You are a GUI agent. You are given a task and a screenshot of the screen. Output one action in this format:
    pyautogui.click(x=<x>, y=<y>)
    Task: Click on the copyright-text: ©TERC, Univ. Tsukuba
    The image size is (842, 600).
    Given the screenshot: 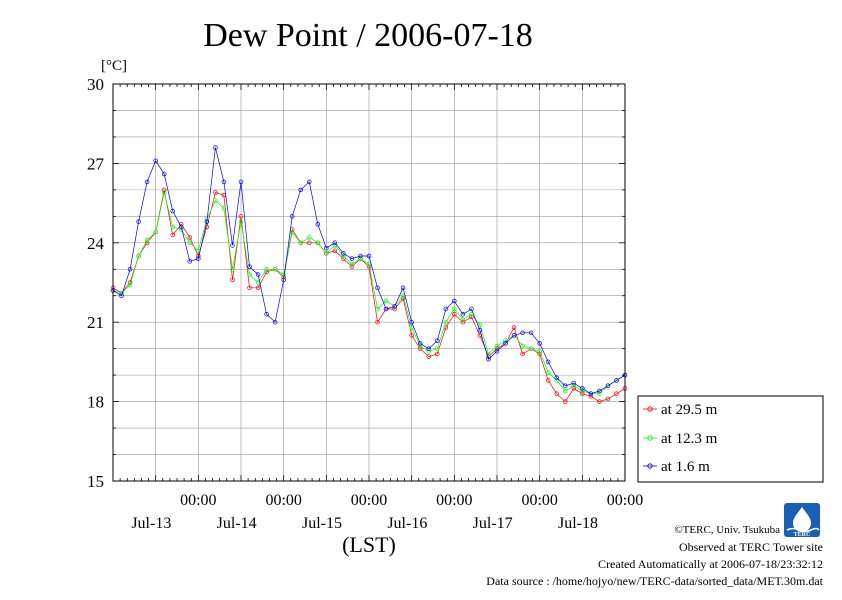 What is the action you would take?
    pyautogui.click(x=727, y=530)
    